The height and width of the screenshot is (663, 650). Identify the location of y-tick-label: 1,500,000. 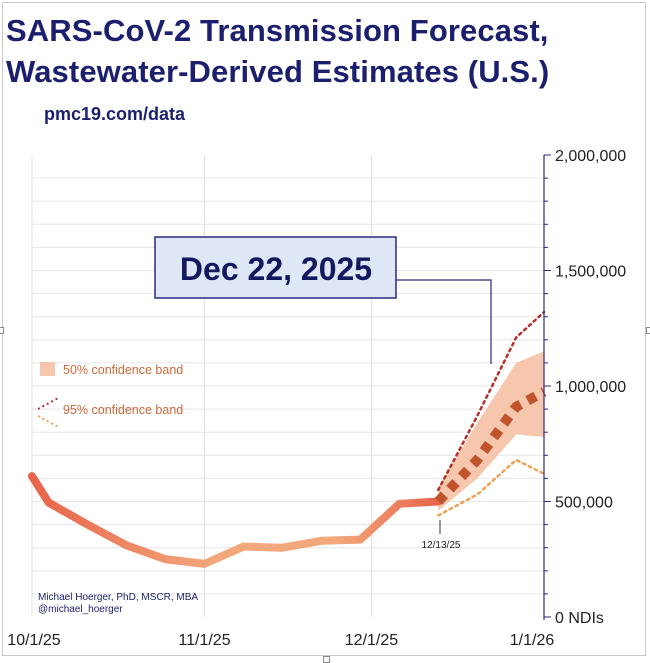
(590, 272).